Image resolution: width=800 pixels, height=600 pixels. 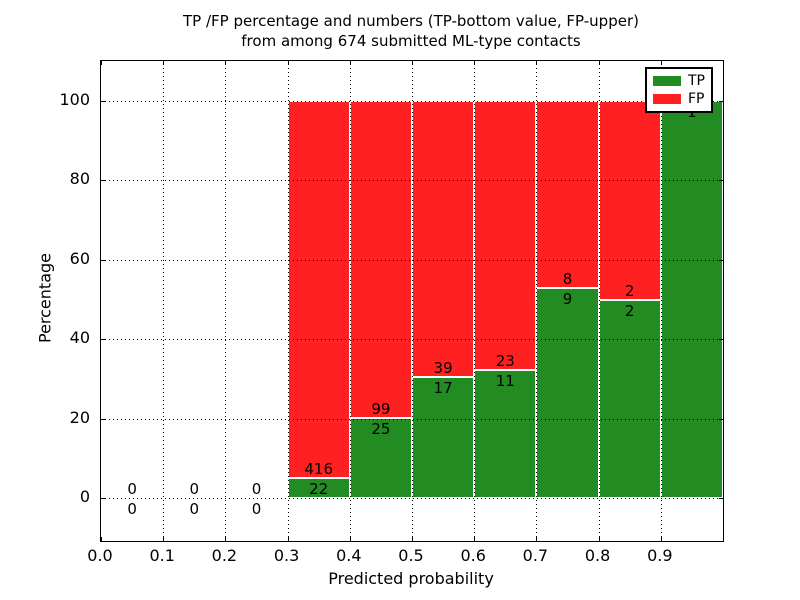 What do you see at coordinates (319, 469) in the screenshot?
I see `fp-count-label: 416` at bounding box center [319, 469].